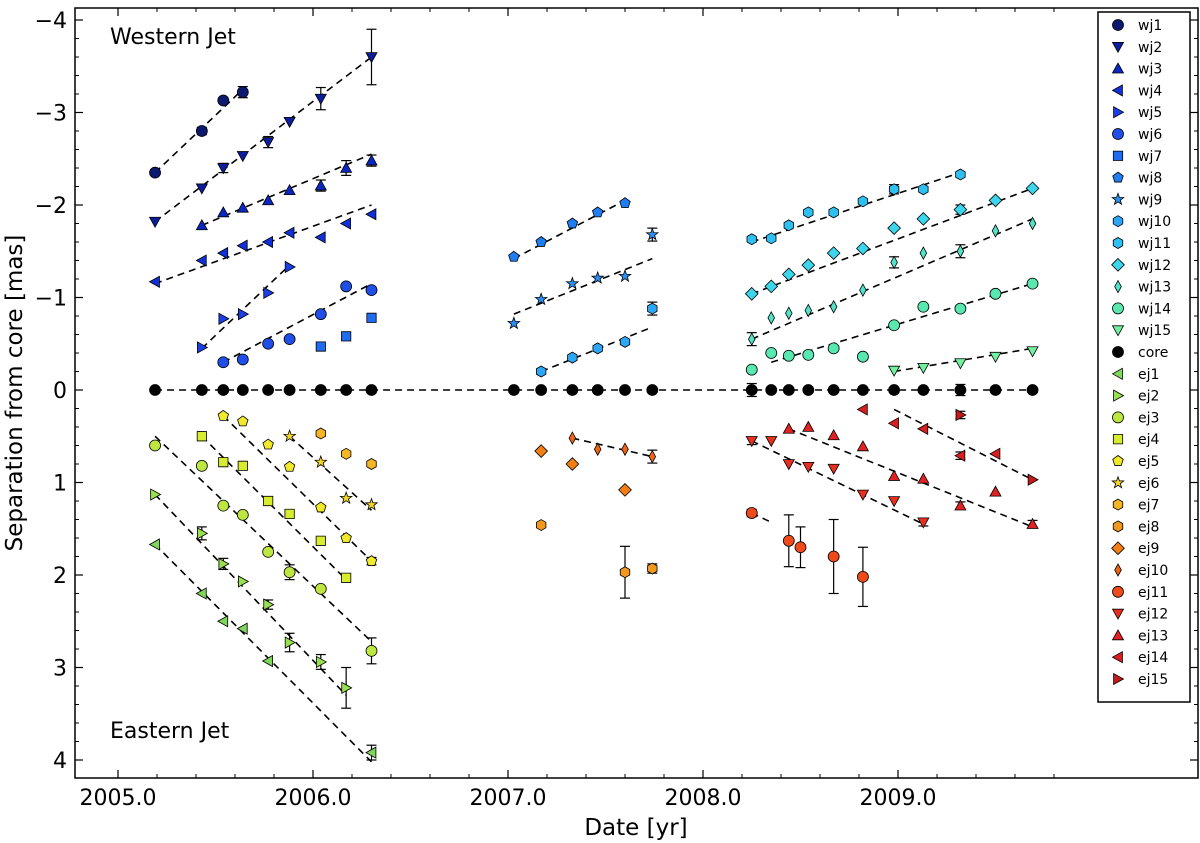  Describe the element at coordinates (923, 429) in the screenshot. I see `point-ej14` at that location.